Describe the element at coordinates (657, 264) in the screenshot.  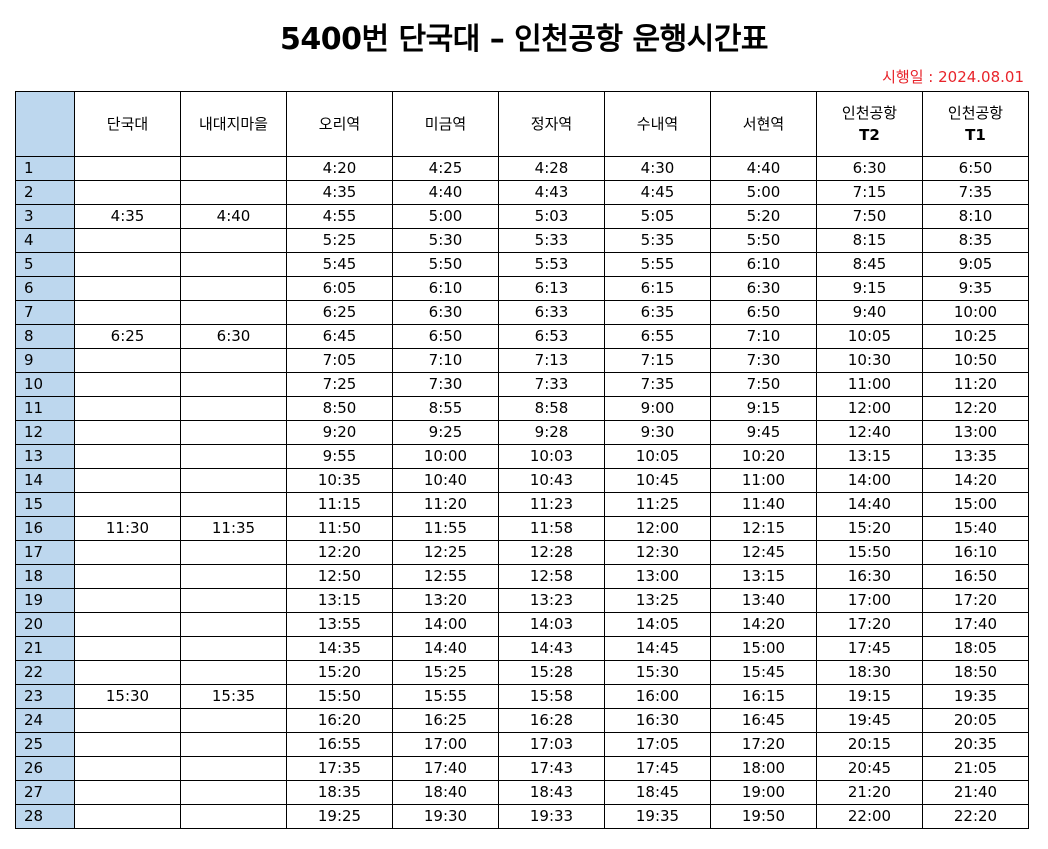
I see `departure-time-cell: 5:55` at that location.